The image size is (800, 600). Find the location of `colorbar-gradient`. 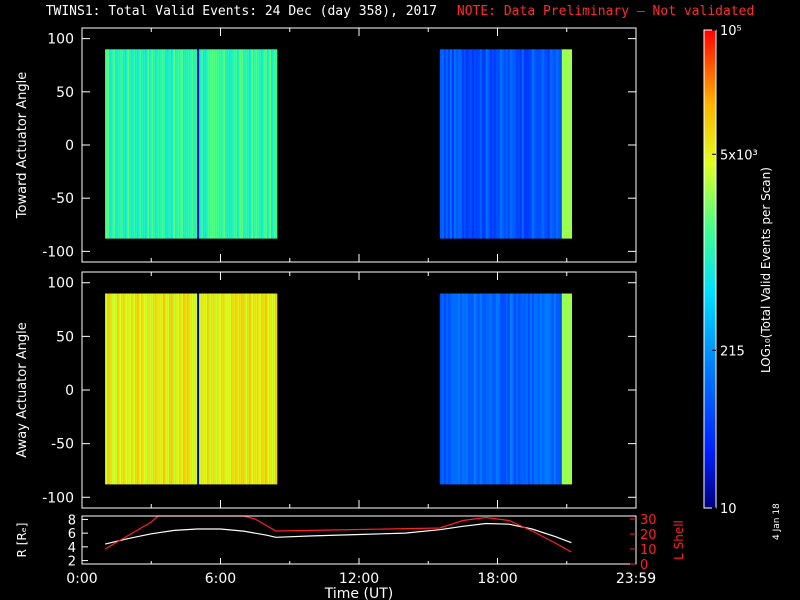

colorbar-gradient is located at coordinates (710, 269).